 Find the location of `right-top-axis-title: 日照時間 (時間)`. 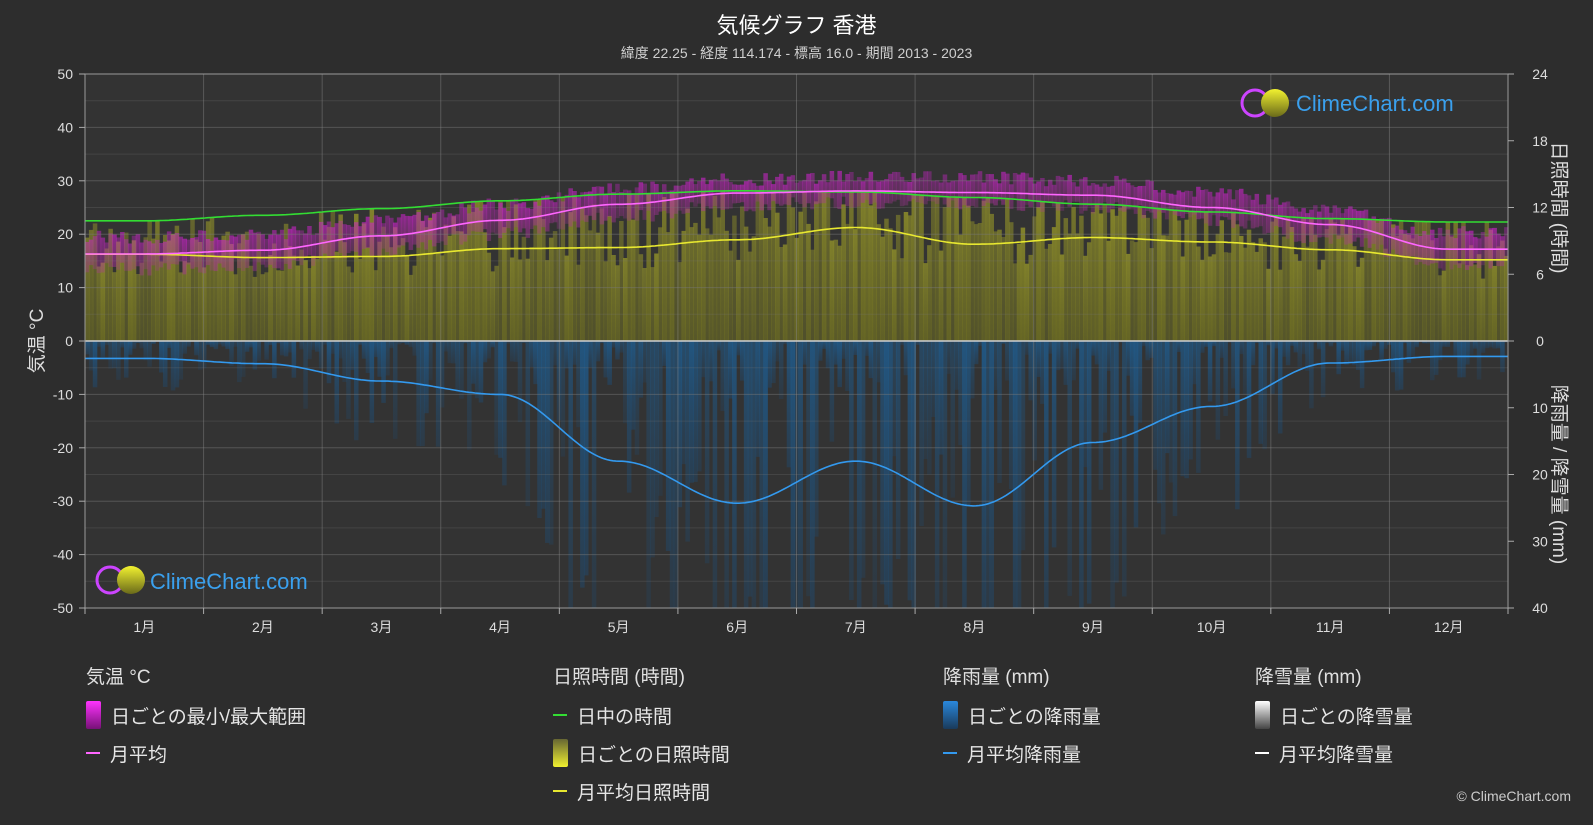

right-top-axis-title: 日照時間 (時間) is located at coordinates (1559, 208).